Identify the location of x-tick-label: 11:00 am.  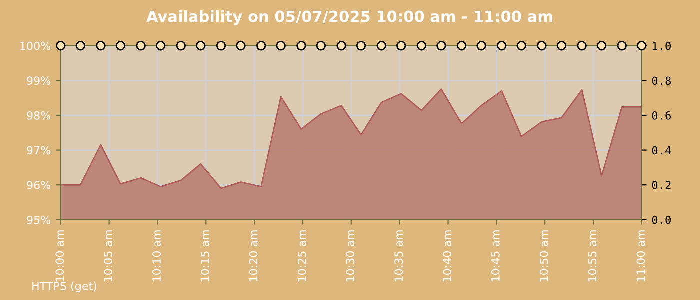
(641, 256).